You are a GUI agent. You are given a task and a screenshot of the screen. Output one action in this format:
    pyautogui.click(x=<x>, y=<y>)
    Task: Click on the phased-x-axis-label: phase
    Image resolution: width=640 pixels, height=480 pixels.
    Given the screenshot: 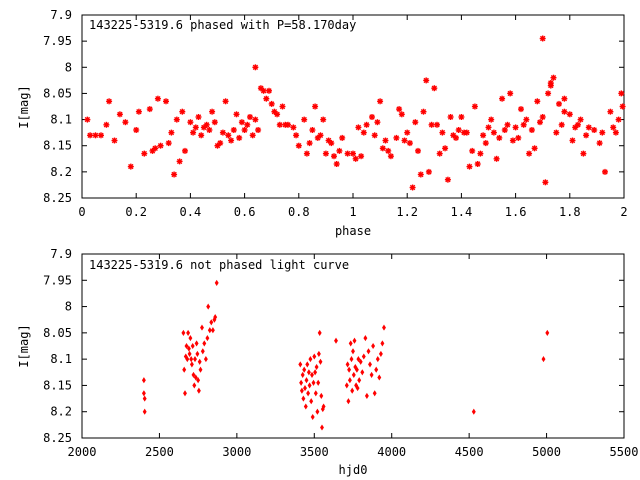 What is the action you would take?
    pyautogui.click(x=353, y=231)
    